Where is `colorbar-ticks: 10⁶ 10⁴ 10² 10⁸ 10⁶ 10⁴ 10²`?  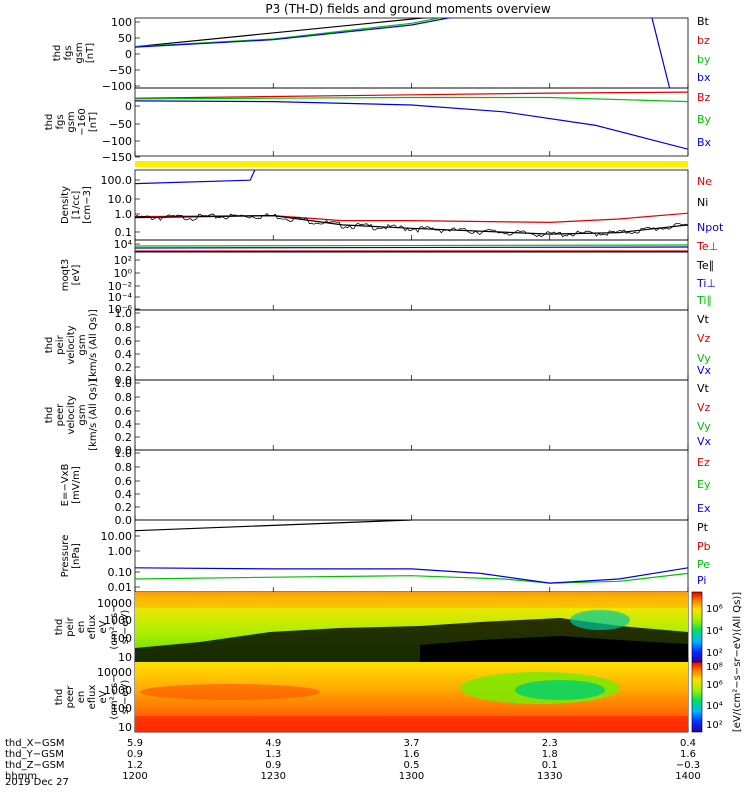
colorbar-ticks: 10⁶ 10⁴ 10² 10⁸ 10⁶ 10⁴ 10² is located at coordinates (714, 667).